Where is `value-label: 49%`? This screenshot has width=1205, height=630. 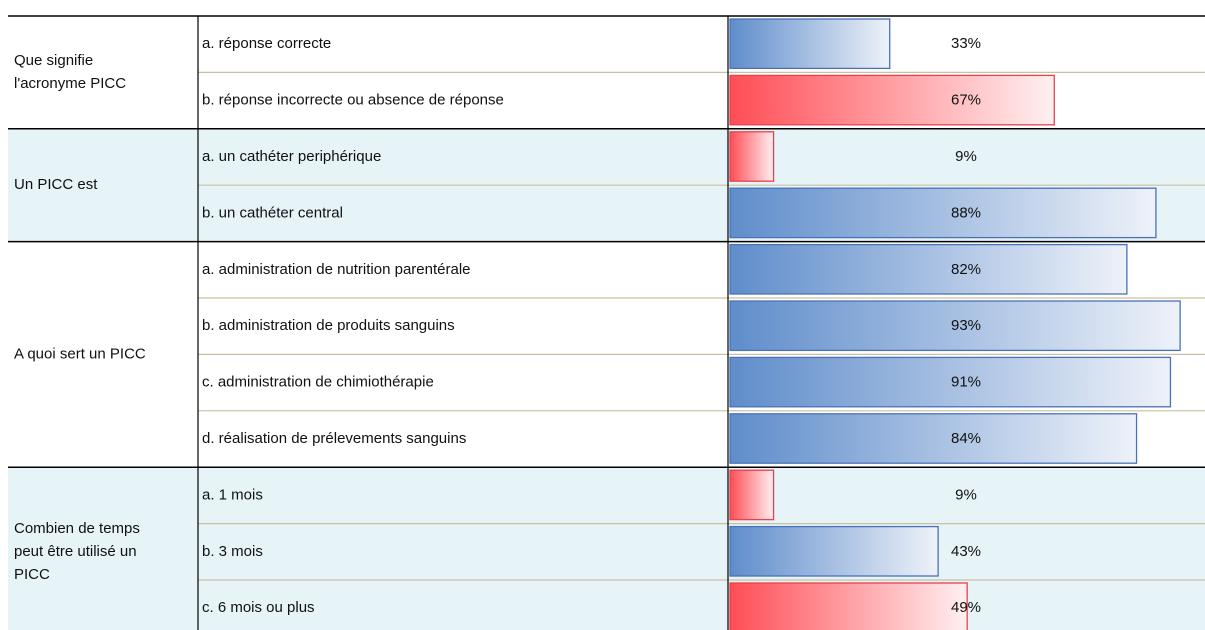 value-label: 49% is located at coordinates (966, 607).